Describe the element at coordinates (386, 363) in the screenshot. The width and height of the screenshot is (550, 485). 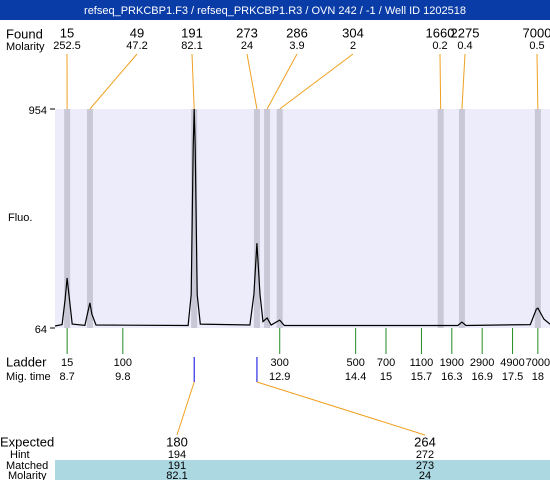
I see `ladder-size: 700` at that location.